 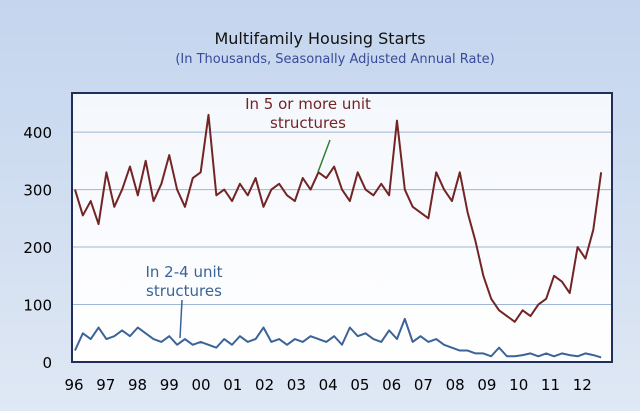 What do you see at coordinates (264, 385) in the screenshot?
I see `x-tick-label: 02` at bounding box center [264, 385].